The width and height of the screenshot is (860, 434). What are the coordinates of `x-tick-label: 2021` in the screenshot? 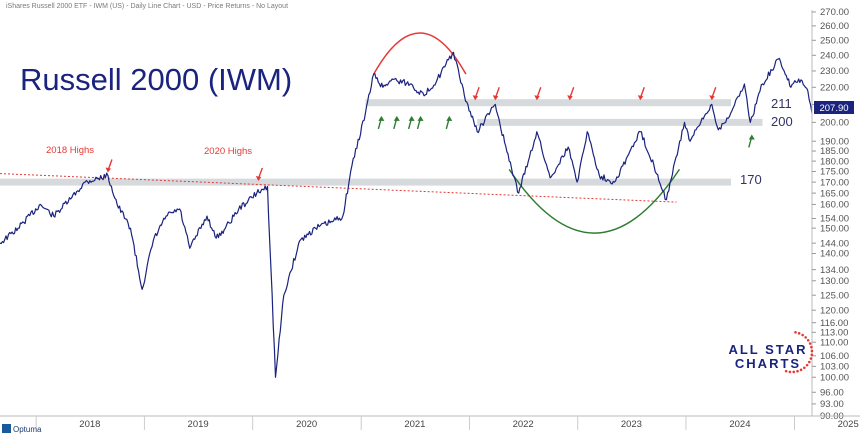 It's located at (414, 424).